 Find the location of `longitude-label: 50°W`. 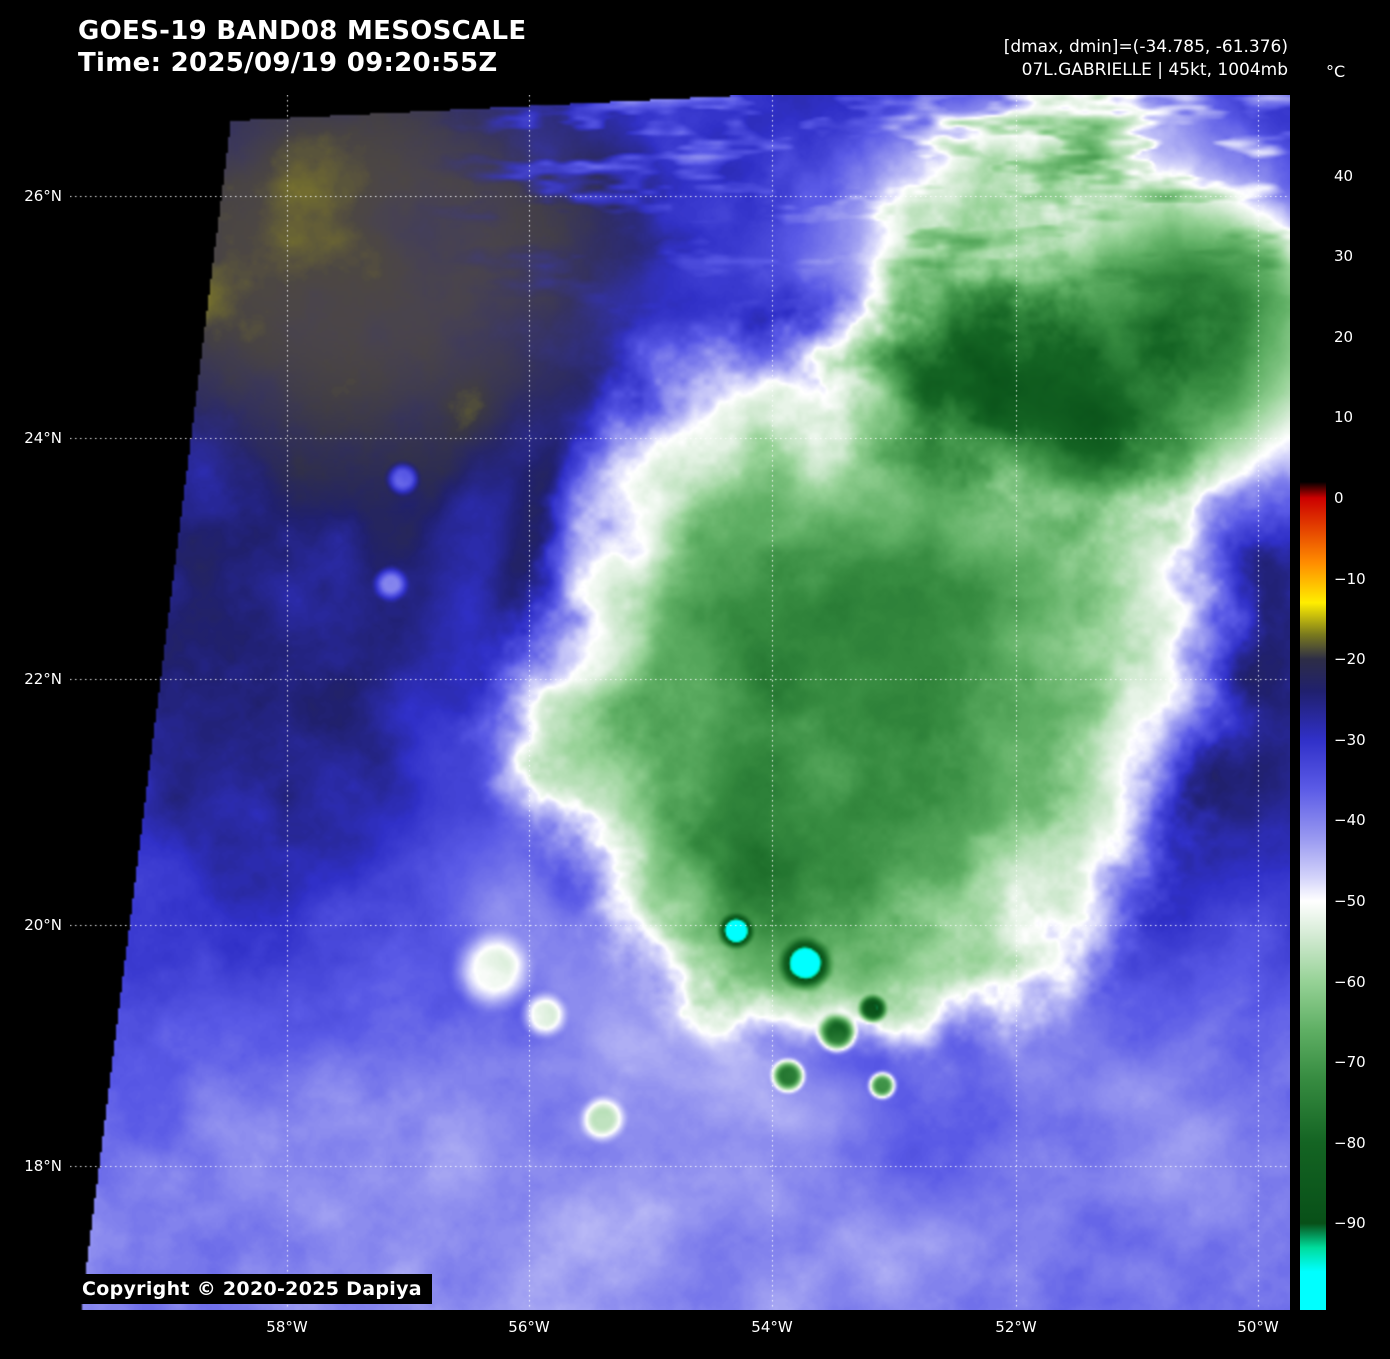

longitude-label: 50°W is located at coordinates (1258, 1327).